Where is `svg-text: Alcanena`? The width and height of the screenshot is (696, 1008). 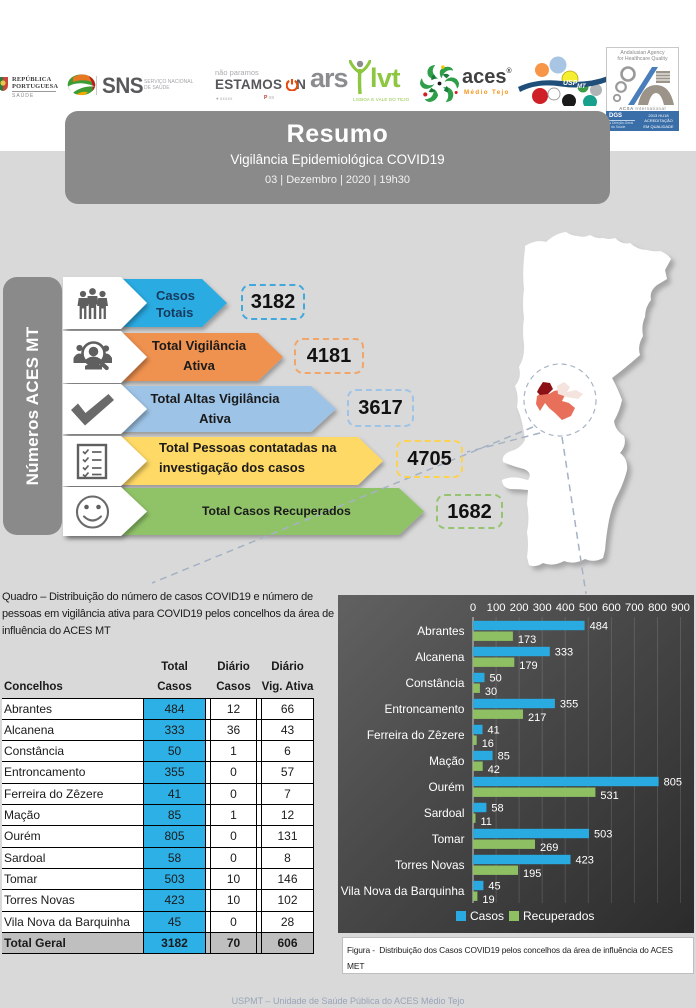
svg-text: Alcanena is located at coordinates (440, 657).